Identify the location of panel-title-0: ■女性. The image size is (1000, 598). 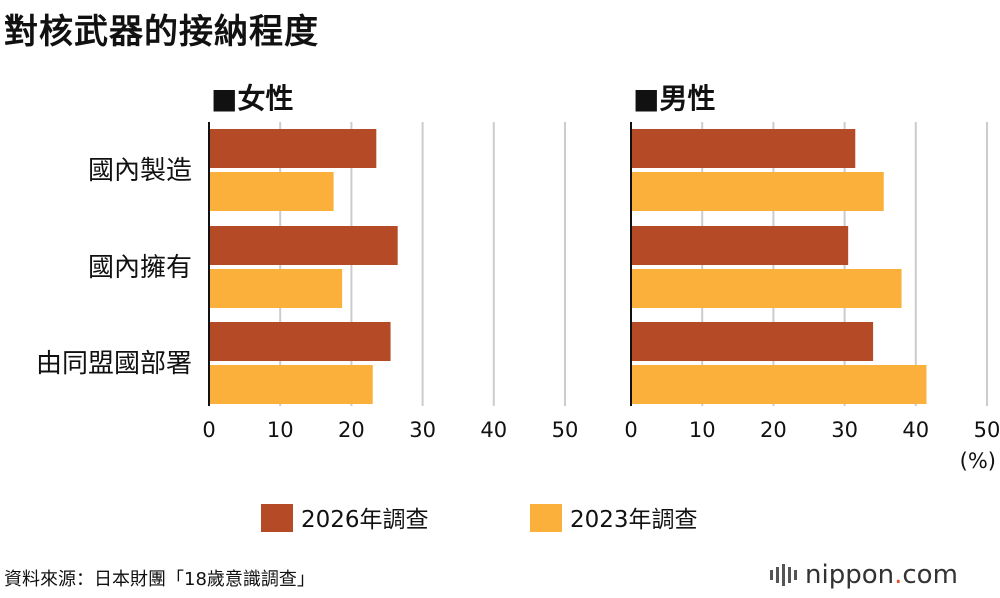
(252, 98).